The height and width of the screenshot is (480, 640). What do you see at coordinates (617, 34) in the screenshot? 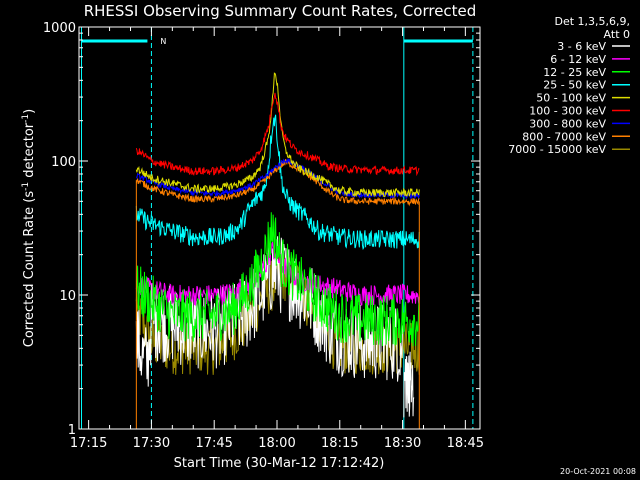
I see `legend-header-attenuator: Att 0` at bounding box center [617, 34].